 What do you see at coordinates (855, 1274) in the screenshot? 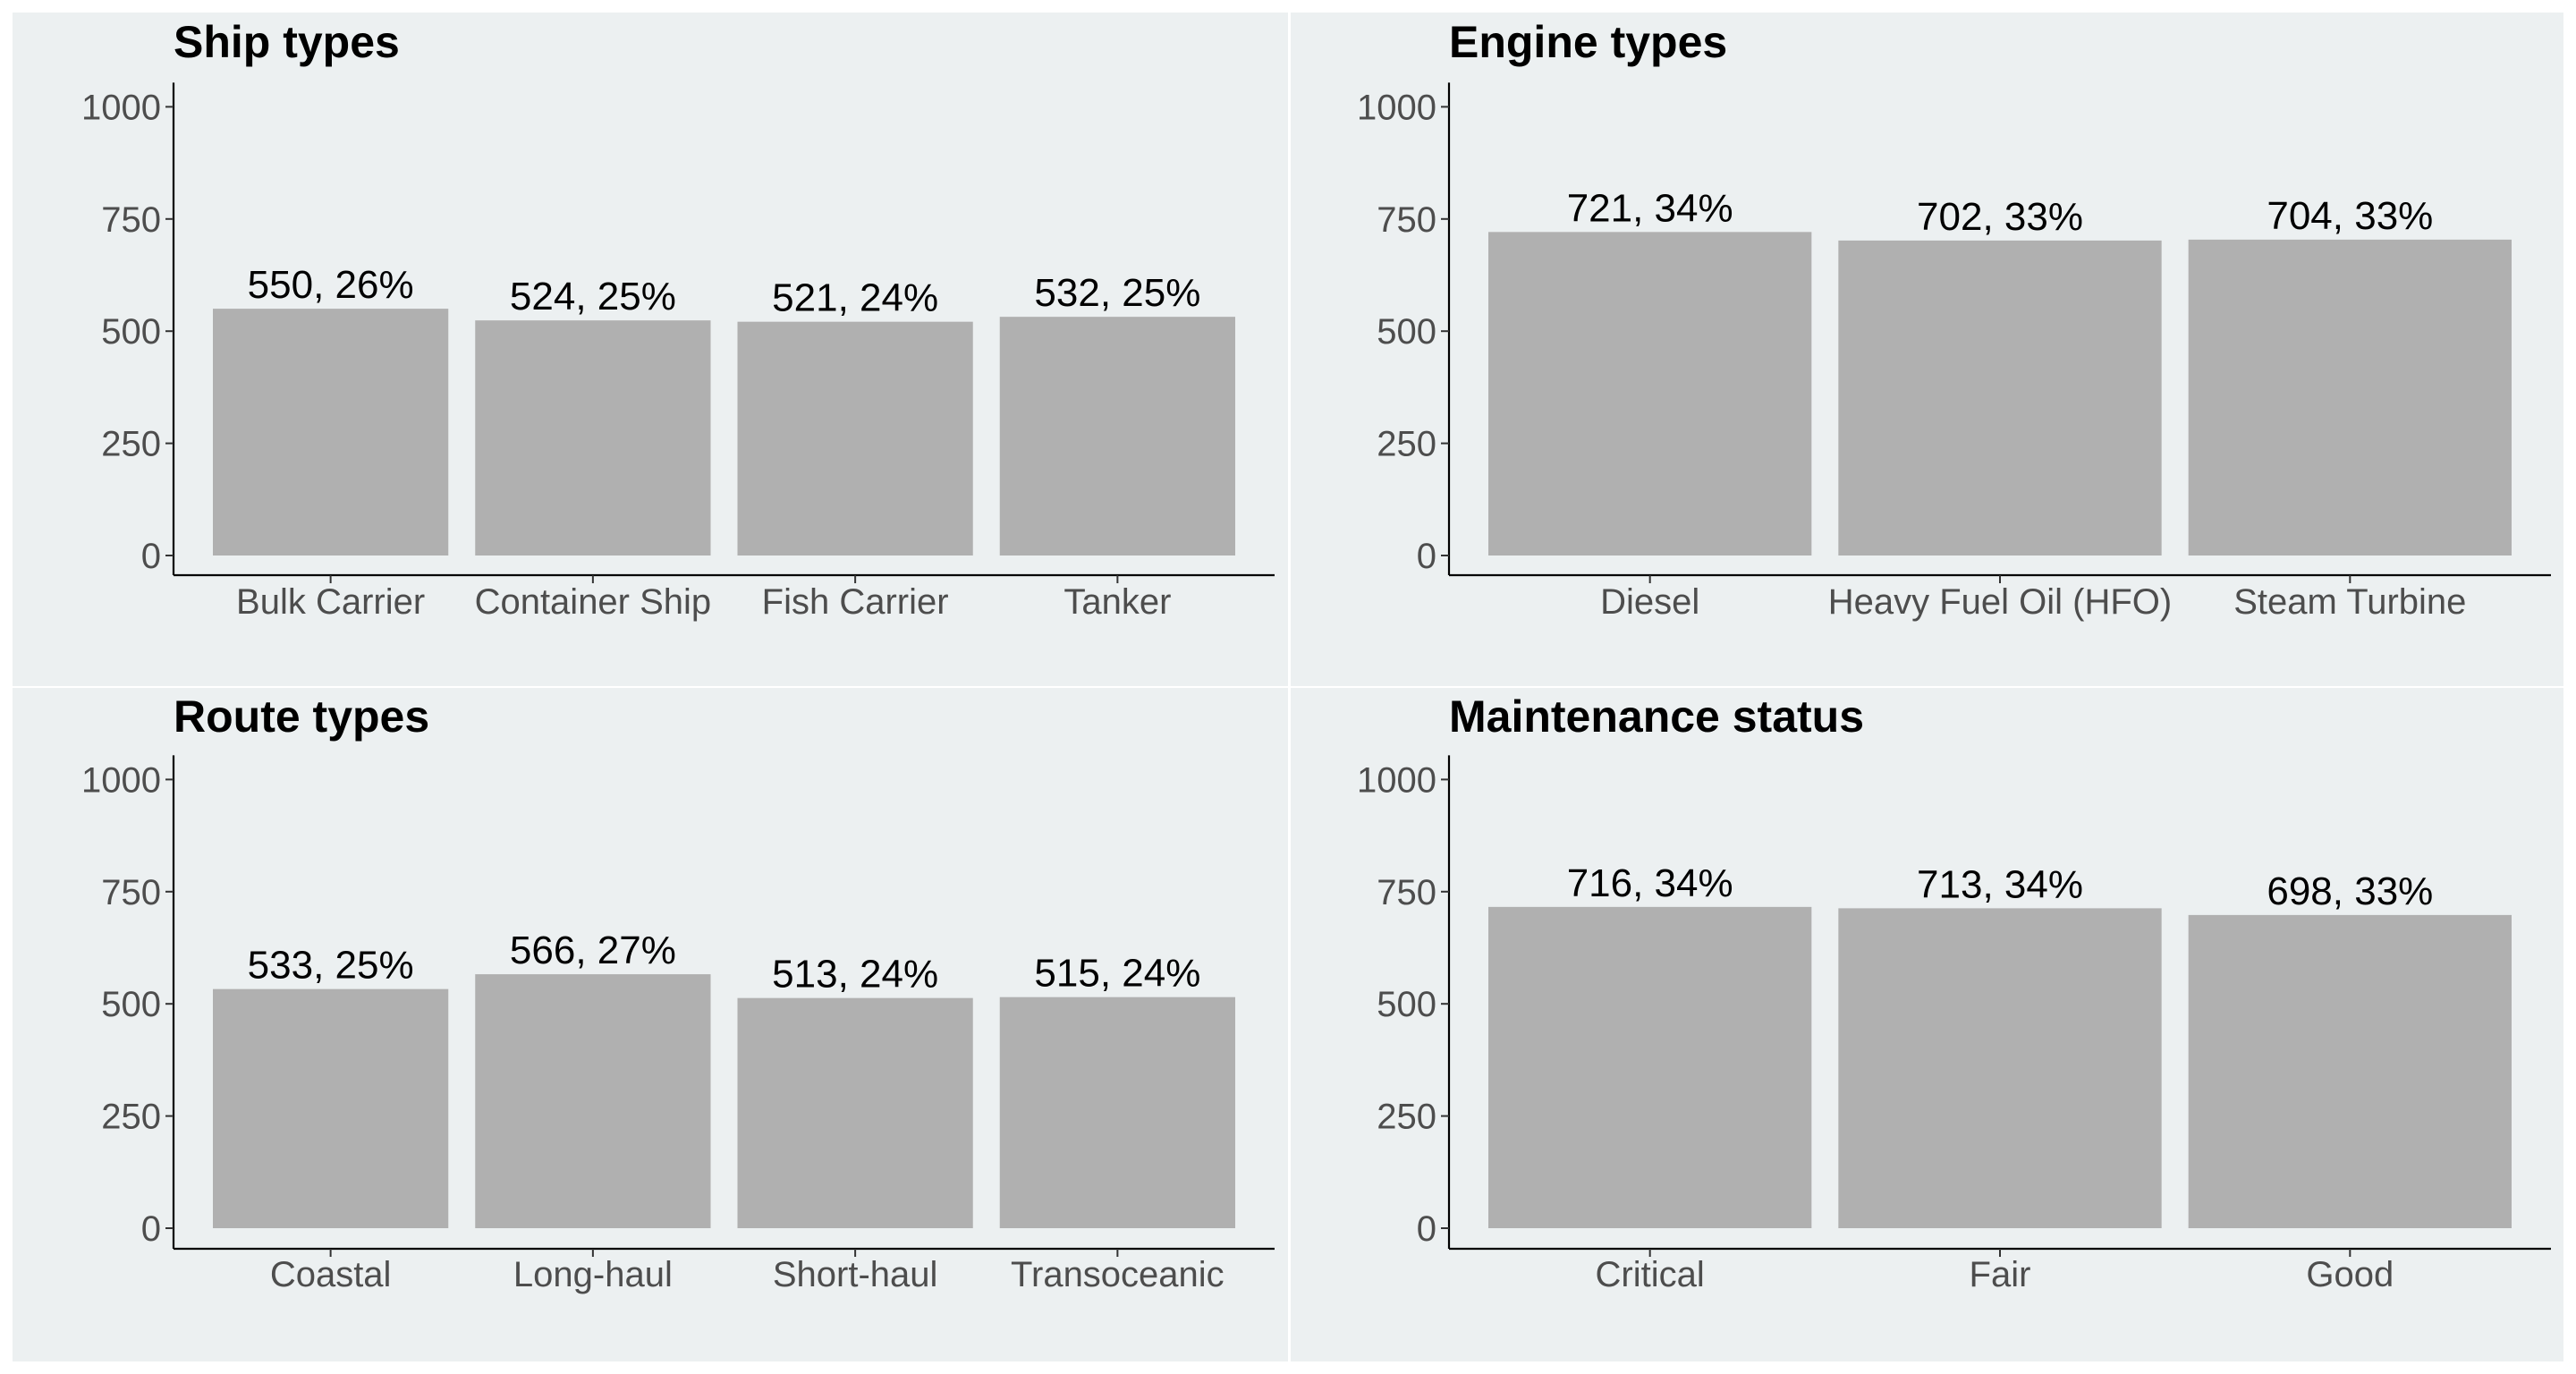
I see `route-types-x-tick-label: Short-haul` at bounding box center [855, 1274].